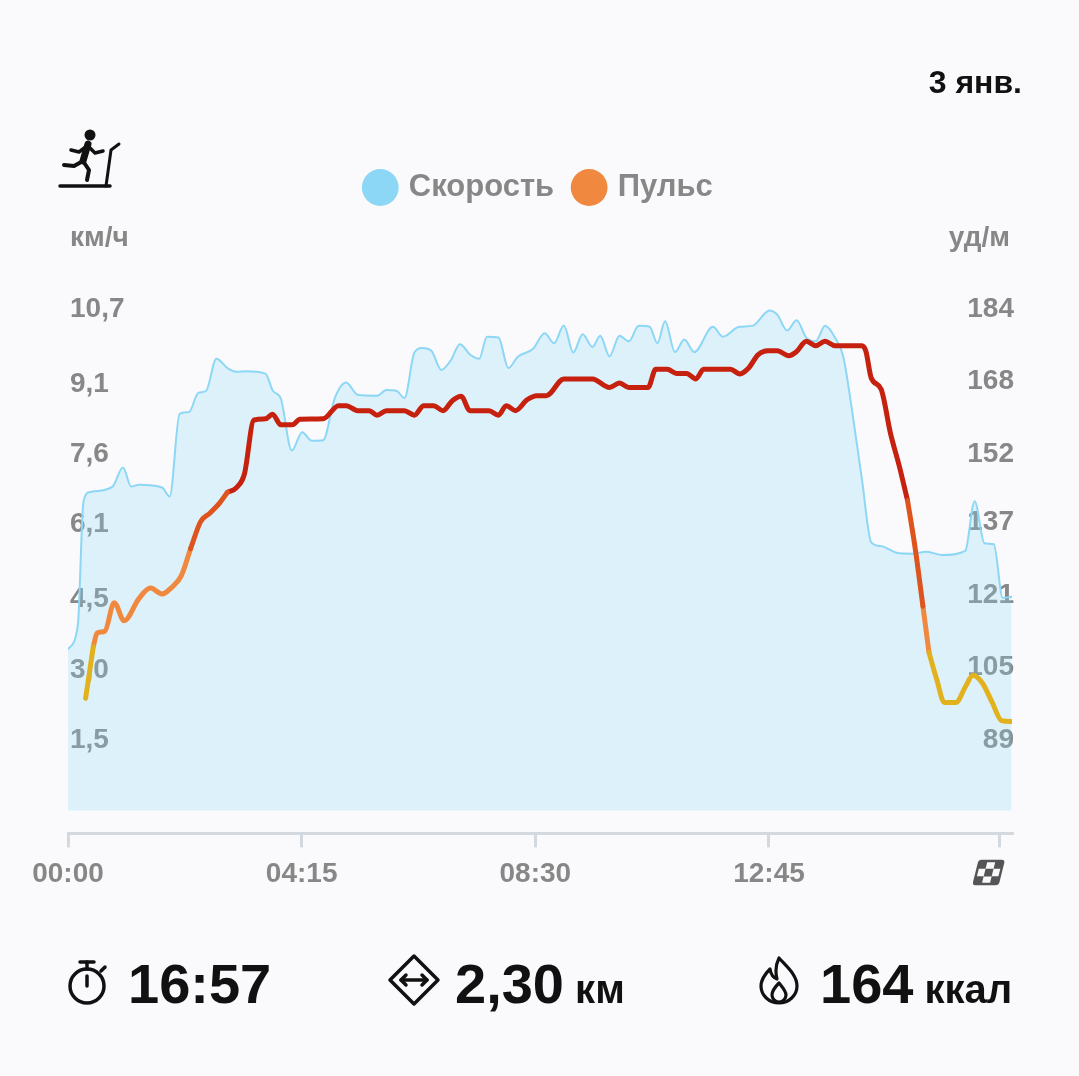 The width and height of the screenshot is (1079, 1076). What do you see at coordinates (990, 452) in the screenshot?
I see `y2-tick-label: 152` at bounding box center [990, 452].